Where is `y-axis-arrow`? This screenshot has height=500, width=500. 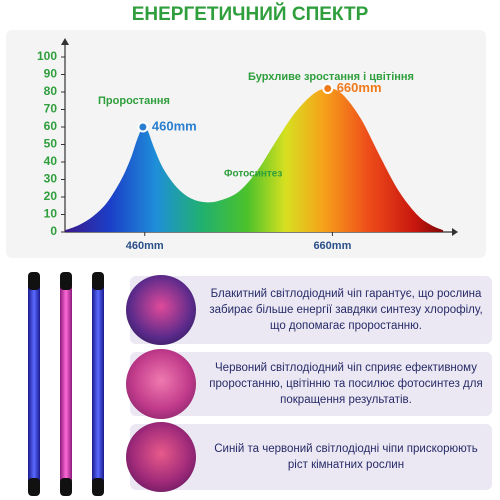
y-axis-arrow is located at coordinates (65, 41).